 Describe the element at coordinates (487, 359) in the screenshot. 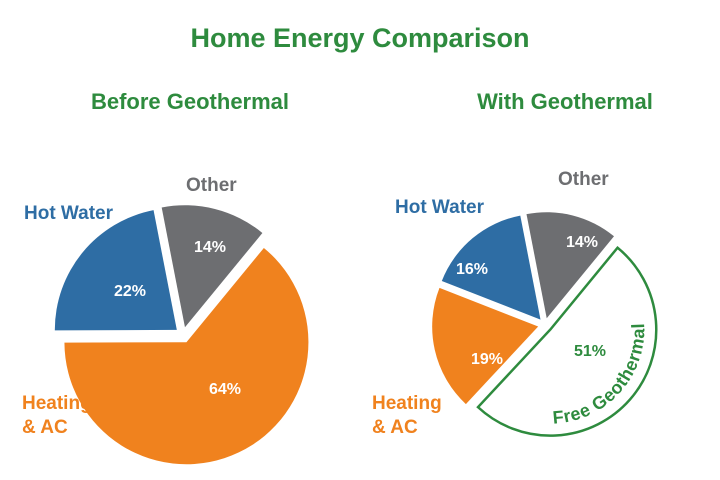

I see `value-label: 19%` at that location.